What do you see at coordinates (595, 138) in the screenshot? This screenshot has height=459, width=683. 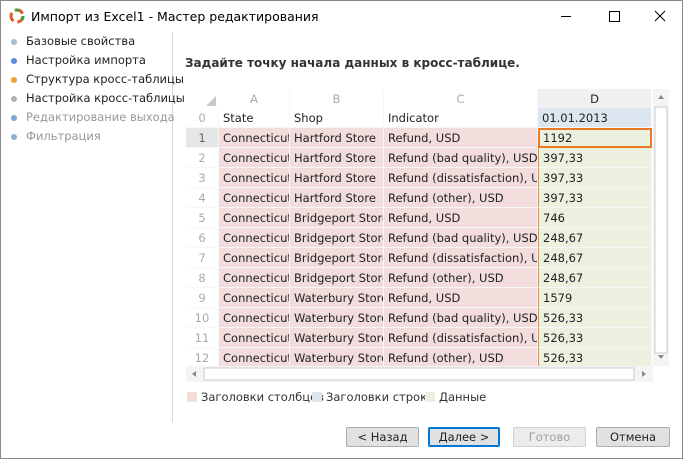 I see `table-cell: 1192` at bounding box center [595, 138].